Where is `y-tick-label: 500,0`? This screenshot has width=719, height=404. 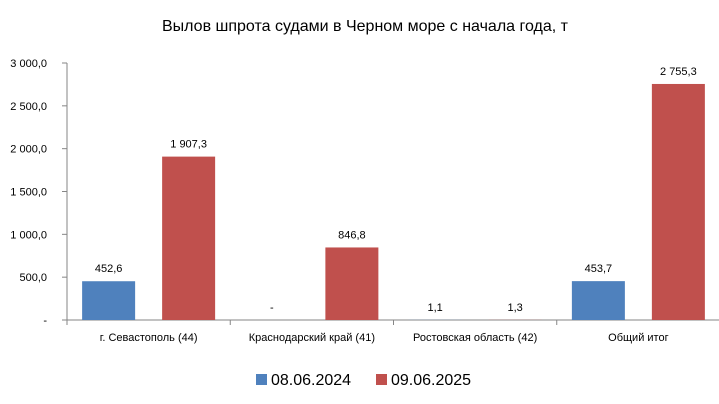
y-tick-label: 500,0 is located at coordinates (33, 278).